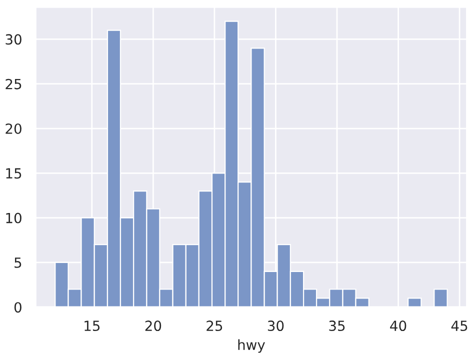 This screenshot has width=474, height=353. What do you see at coordinates (398, 326) in the screenshot?
I see `x-tick-label: 40` at bounding box center [398, 326].